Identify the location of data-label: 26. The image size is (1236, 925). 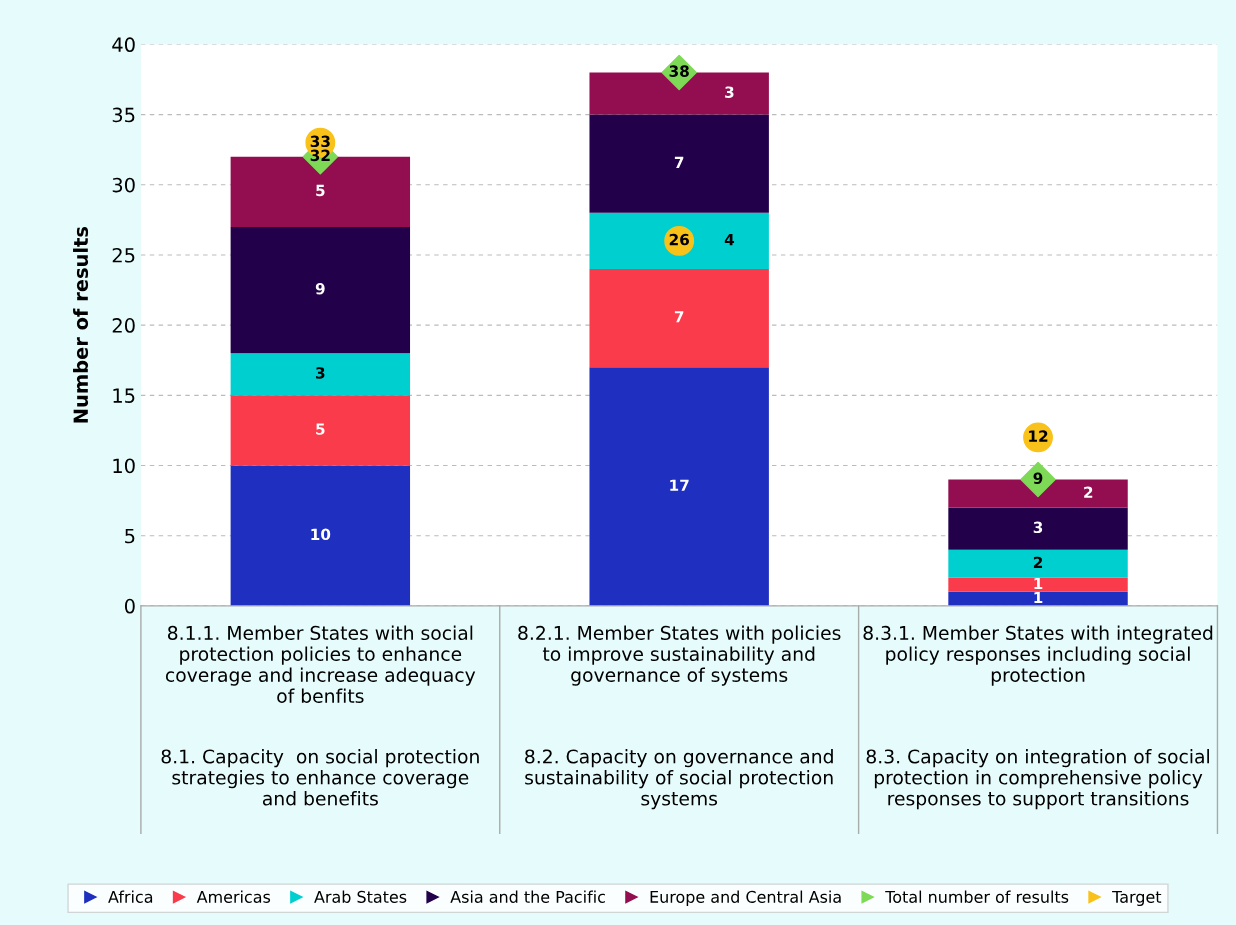
(679, 239).